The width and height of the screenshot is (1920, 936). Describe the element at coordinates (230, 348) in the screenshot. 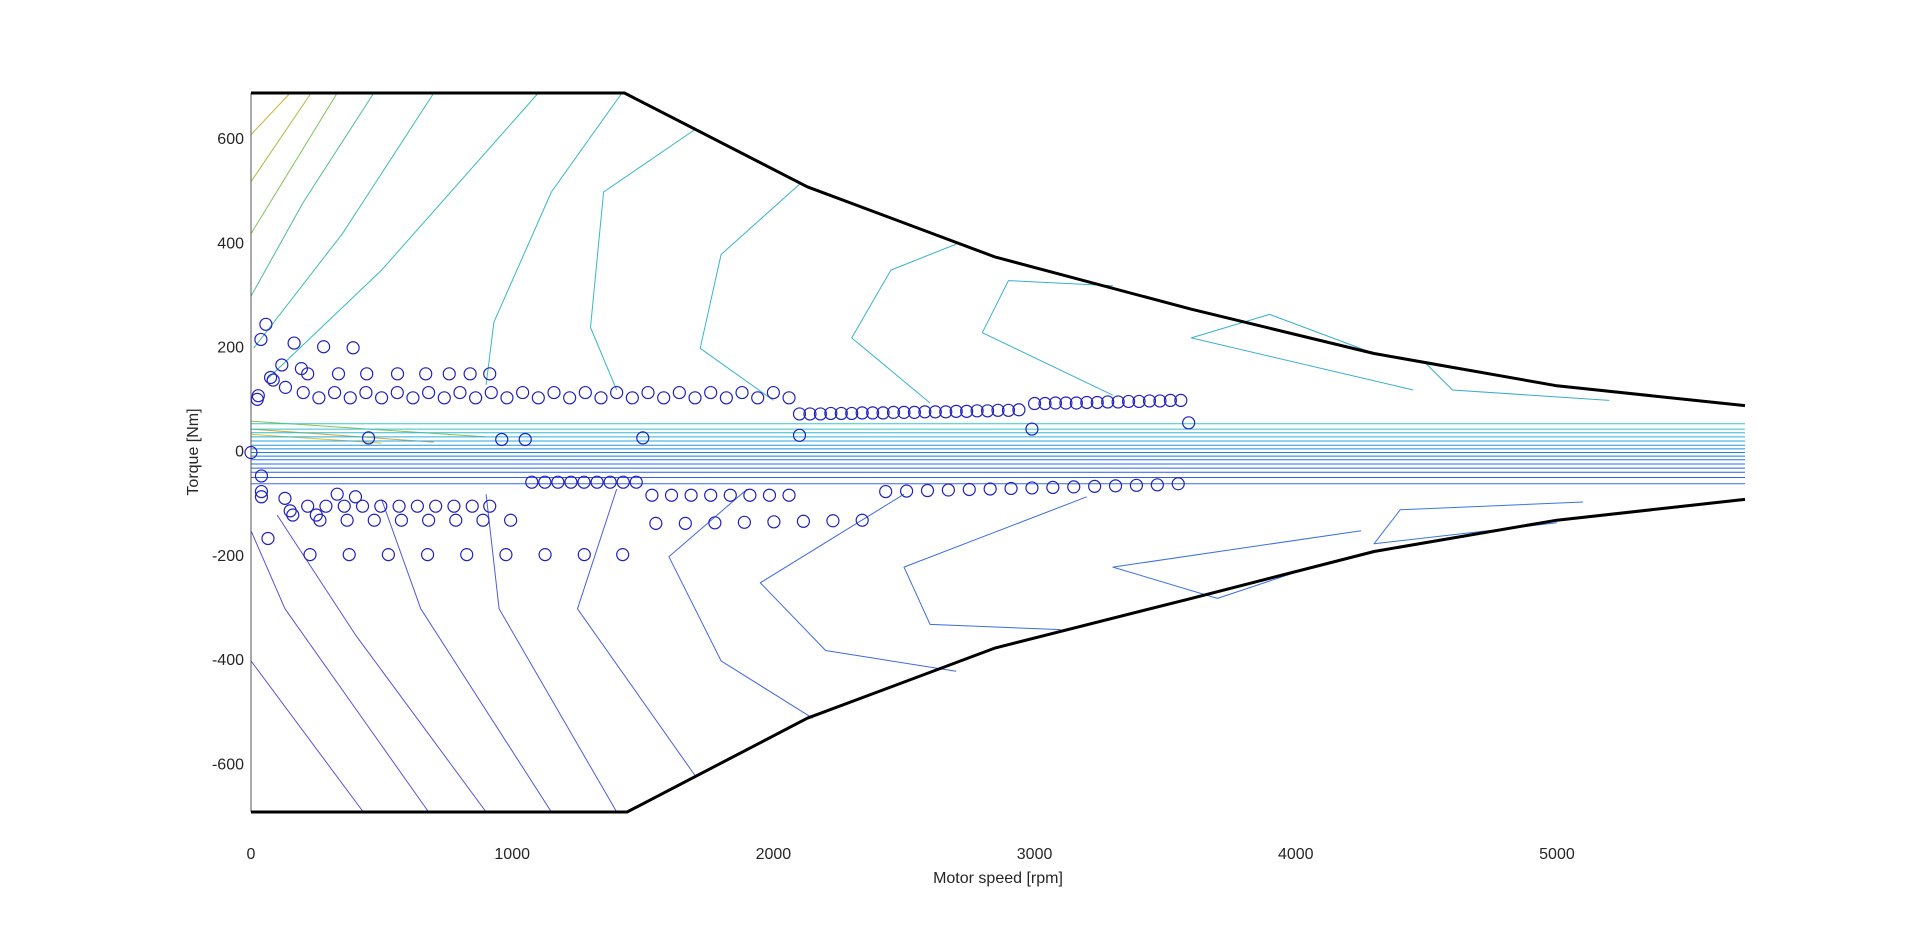

I see `y-tick-label: 200` at that location.